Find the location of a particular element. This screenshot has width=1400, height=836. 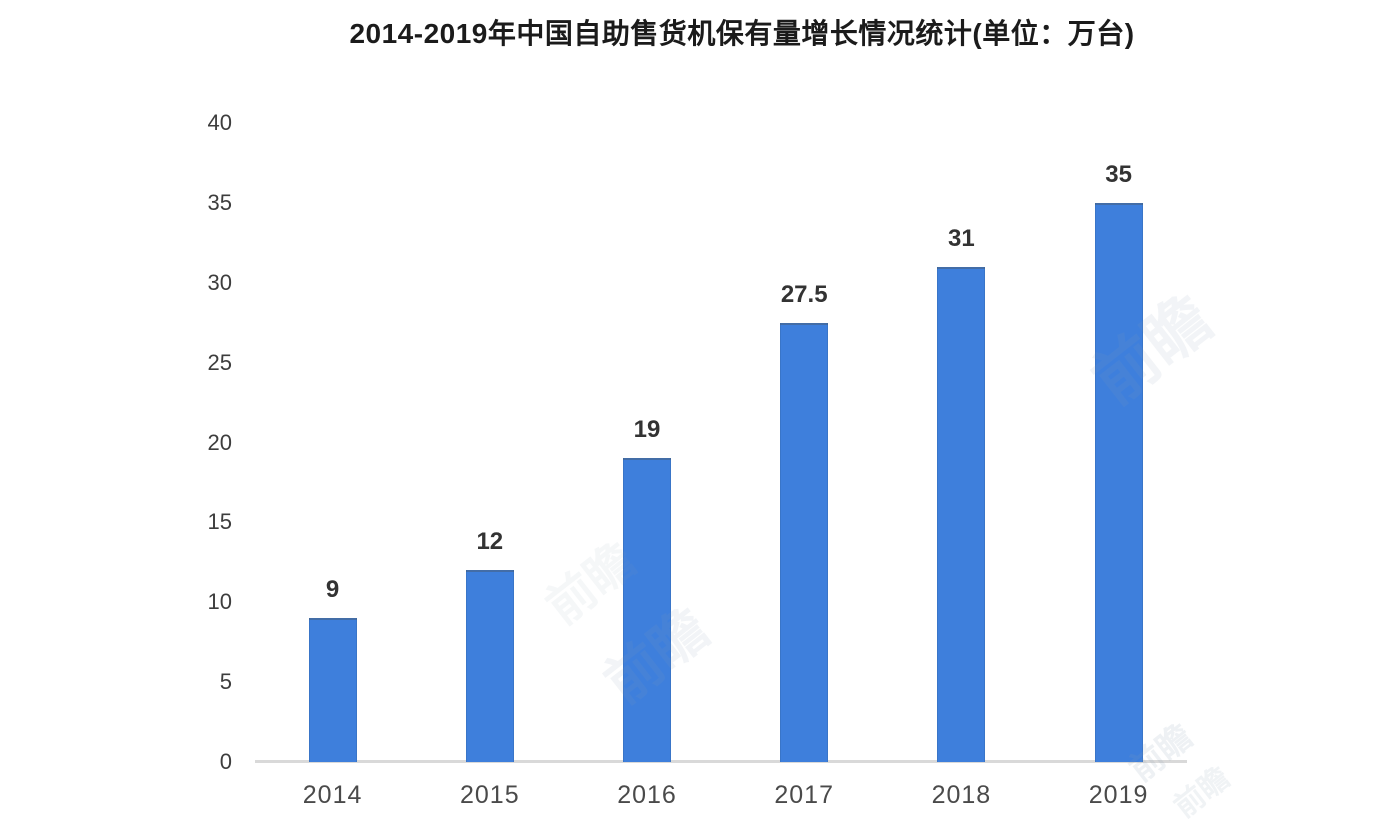

y-tick-label: 30 is located at coordinates (219, 282).